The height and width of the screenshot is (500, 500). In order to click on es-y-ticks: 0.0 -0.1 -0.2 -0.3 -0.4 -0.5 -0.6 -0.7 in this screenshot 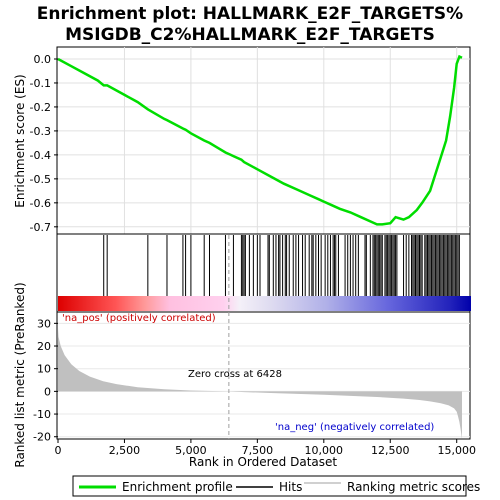, I will do `click(44, 143)`.